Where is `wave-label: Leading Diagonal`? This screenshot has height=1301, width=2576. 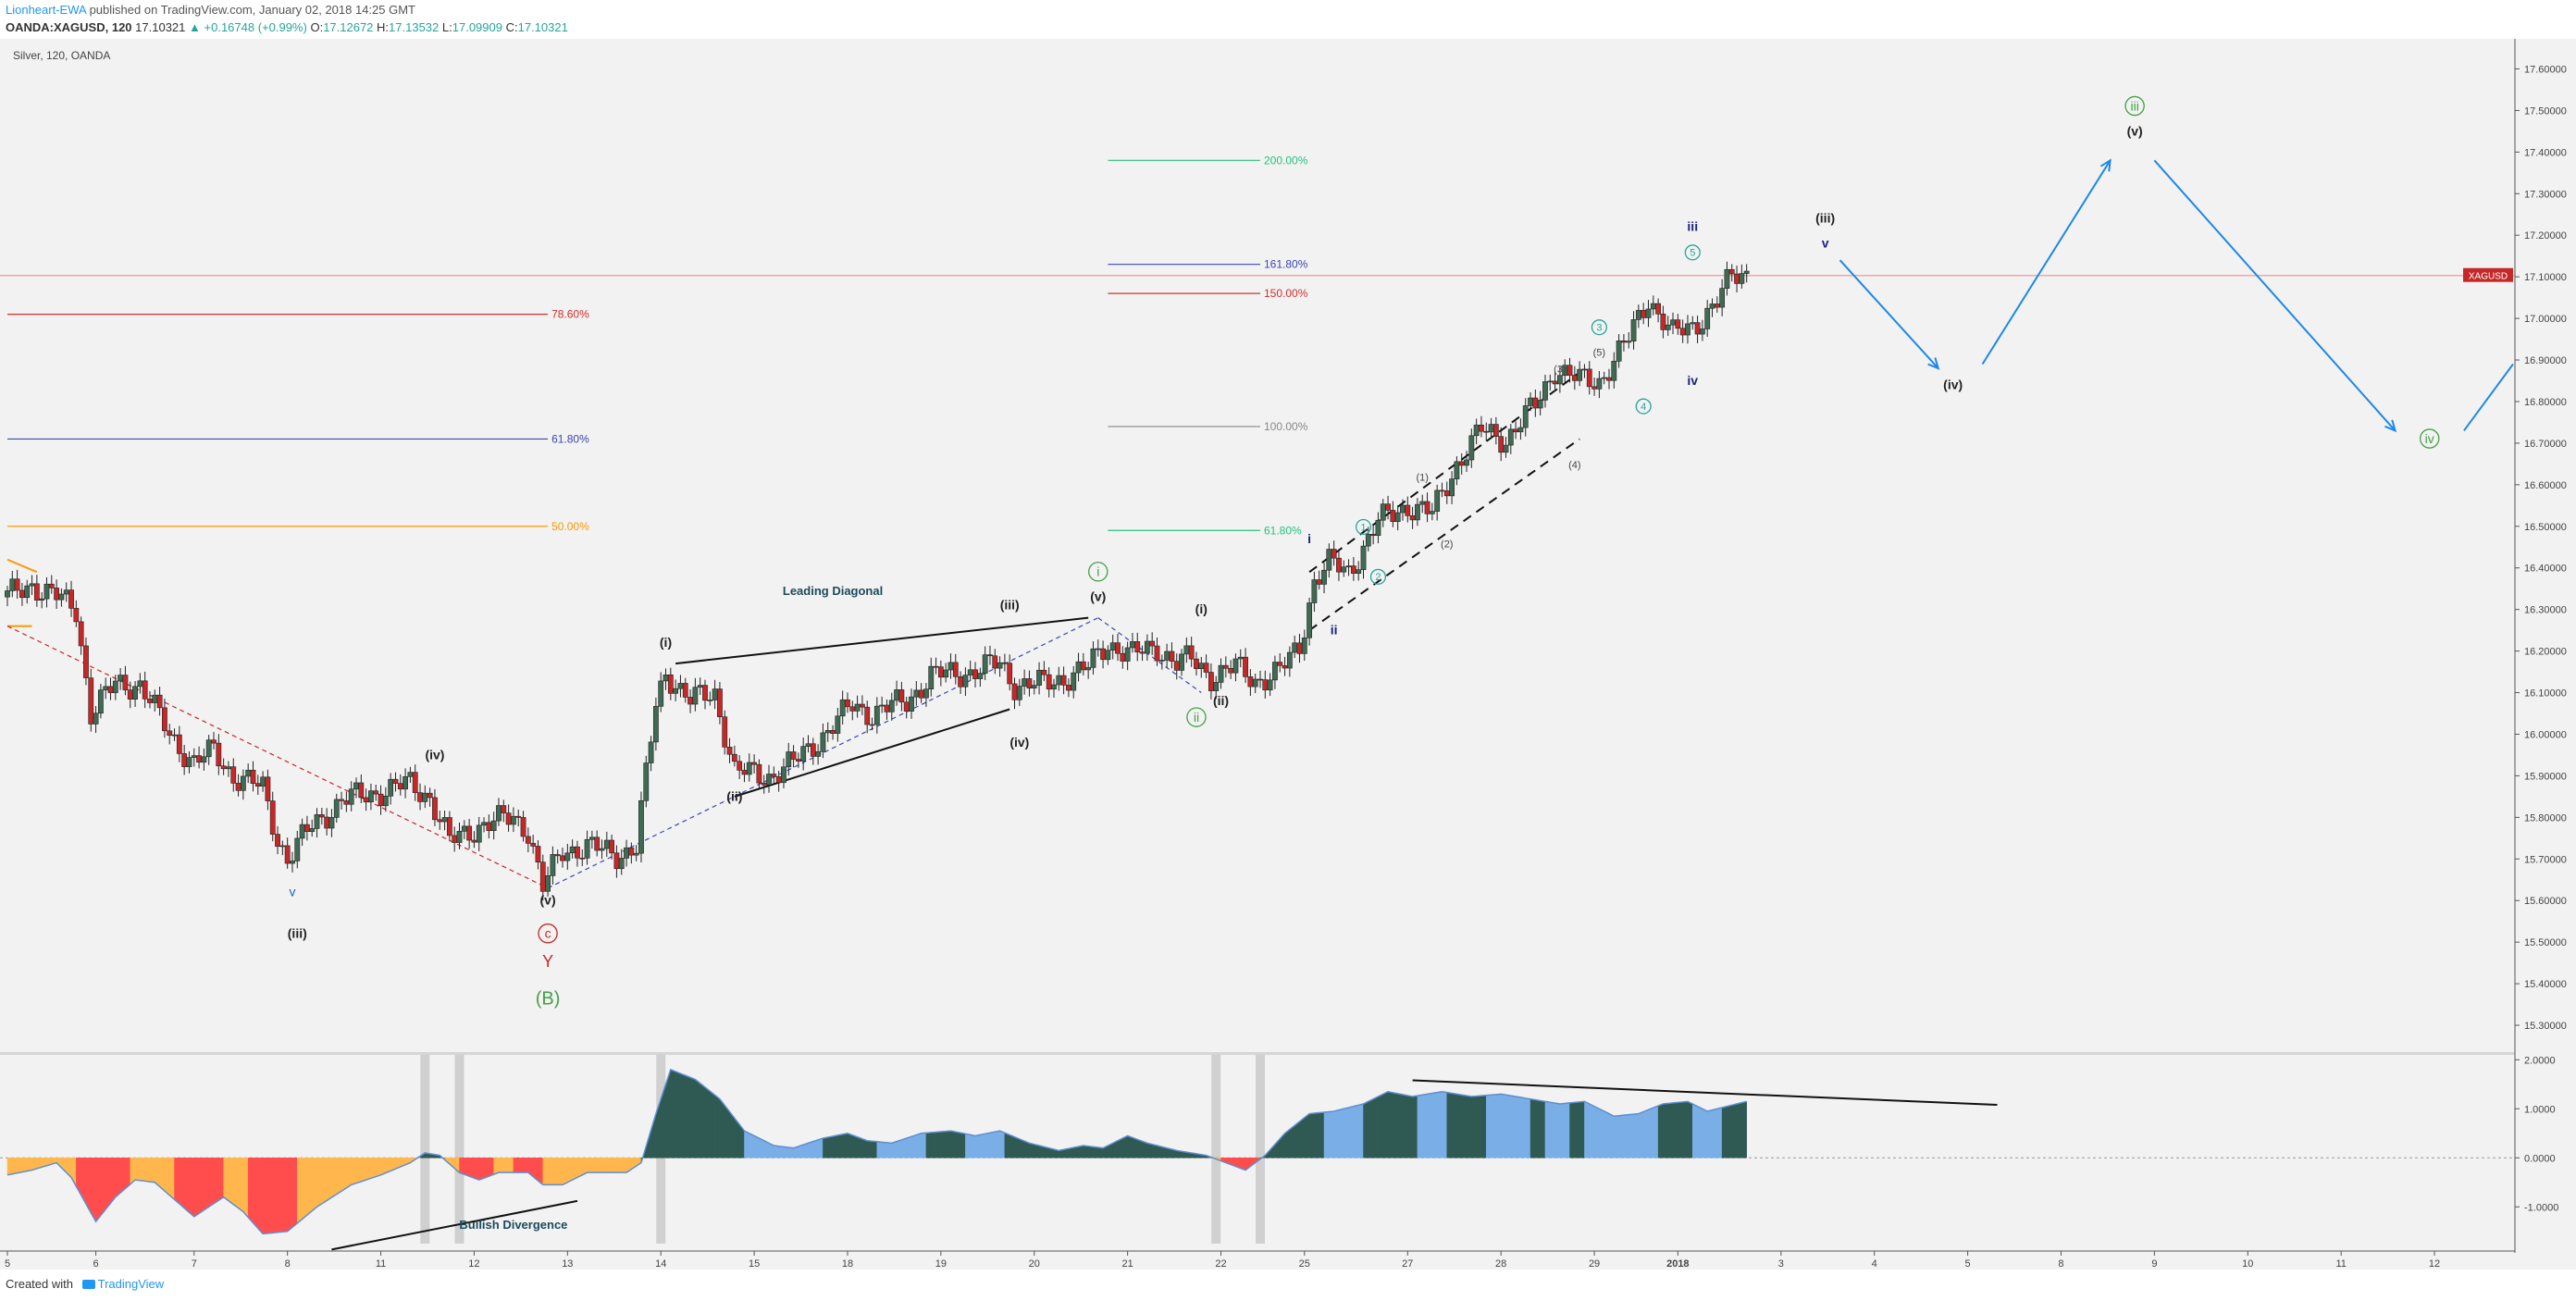 wave-label: Leading Diagonal is located at coordinates (833, 591).